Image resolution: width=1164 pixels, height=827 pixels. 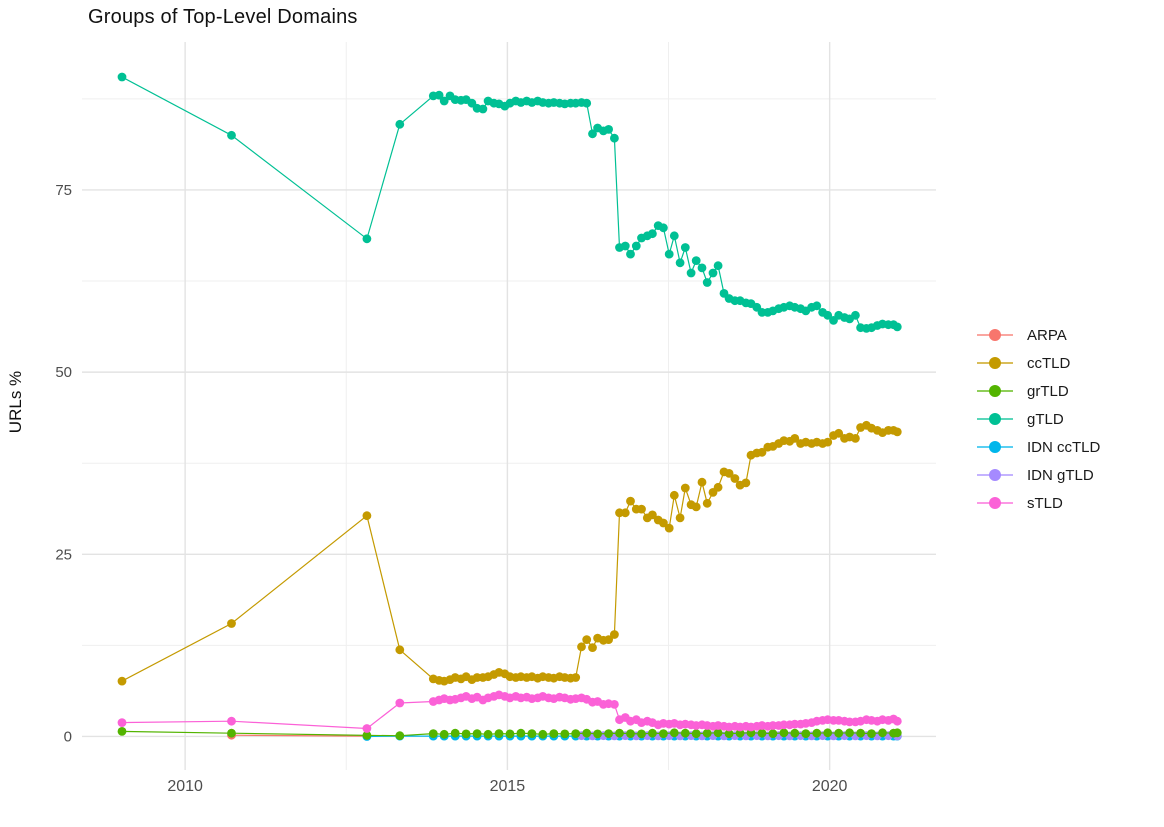 What do you see at coordinates (223, 17) in the screenshot?
I see `chart-title: Groups of Top-Level Domains` at bounding box center [223, 17].